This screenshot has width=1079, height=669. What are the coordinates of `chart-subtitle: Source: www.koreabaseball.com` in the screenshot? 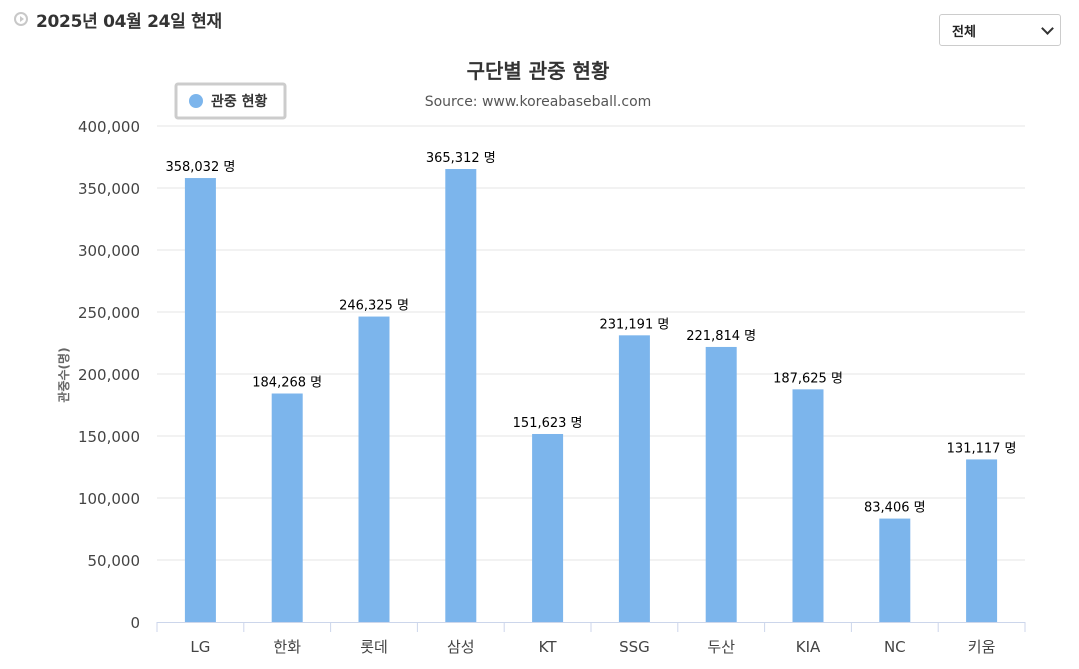 It's located at (538, 102).